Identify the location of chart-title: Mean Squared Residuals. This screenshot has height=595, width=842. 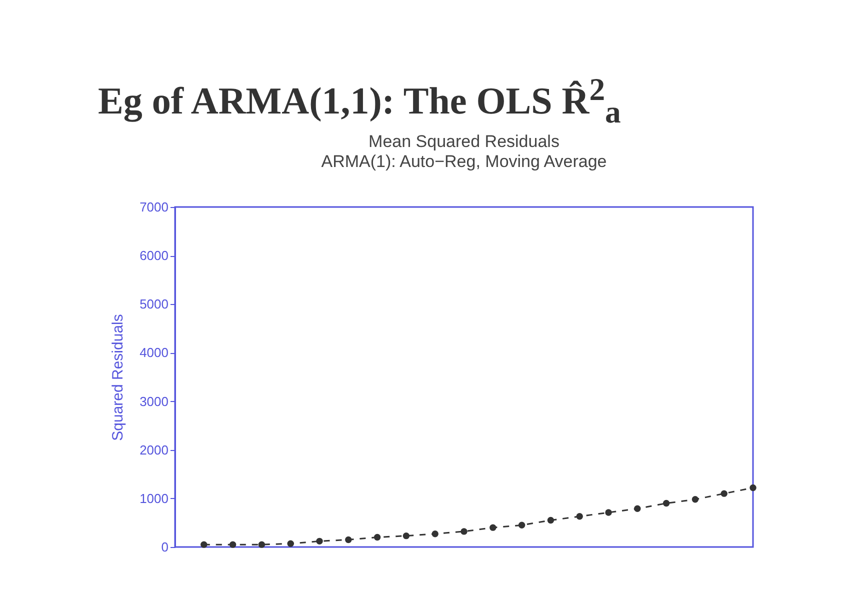
(464, 141).